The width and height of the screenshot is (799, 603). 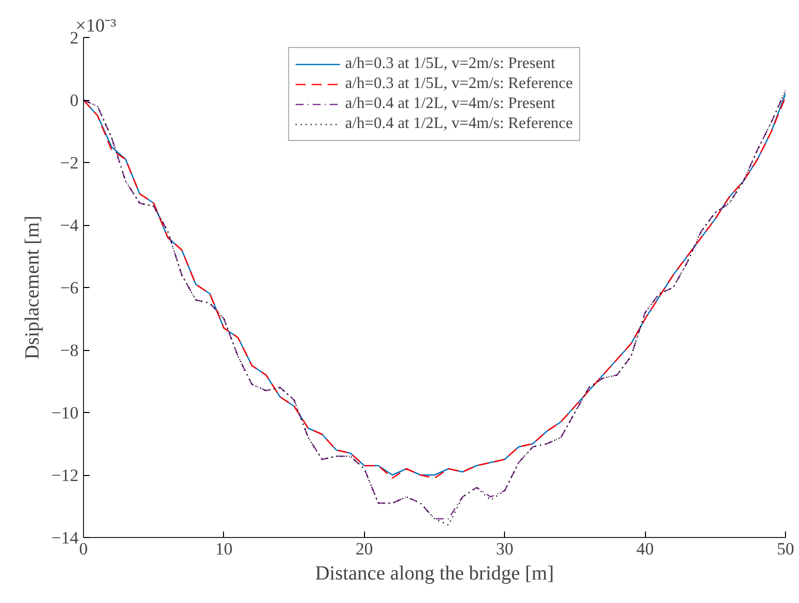 I want to click on x-tick-label: 20, so click(x=364, y=549).